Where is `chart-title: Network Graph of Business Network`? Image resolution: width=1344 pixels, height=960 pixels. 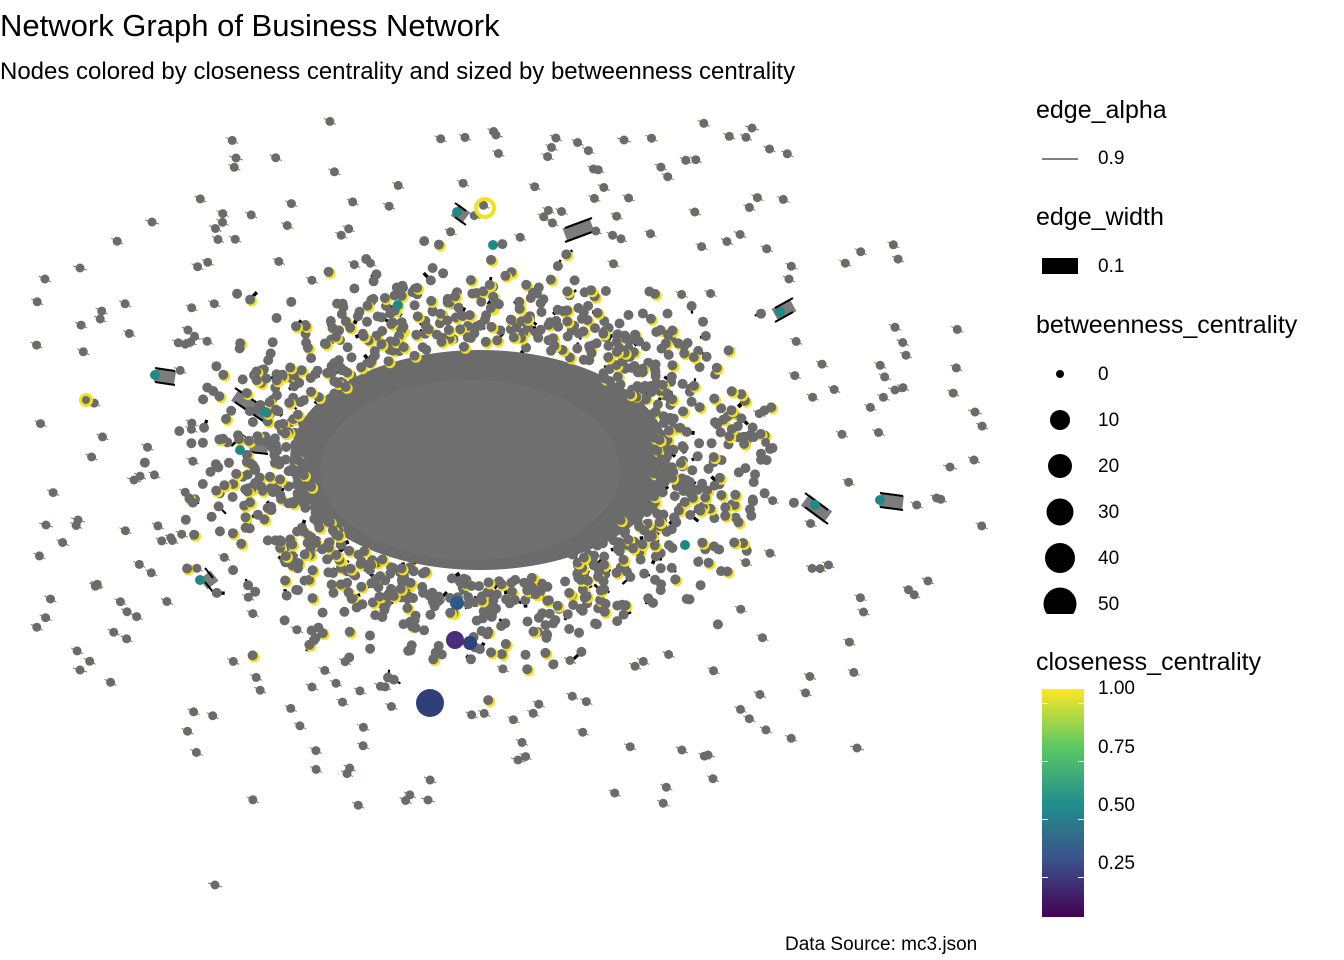
chart-title: Network Graph of Business Network is located at coordinates (250, 25).